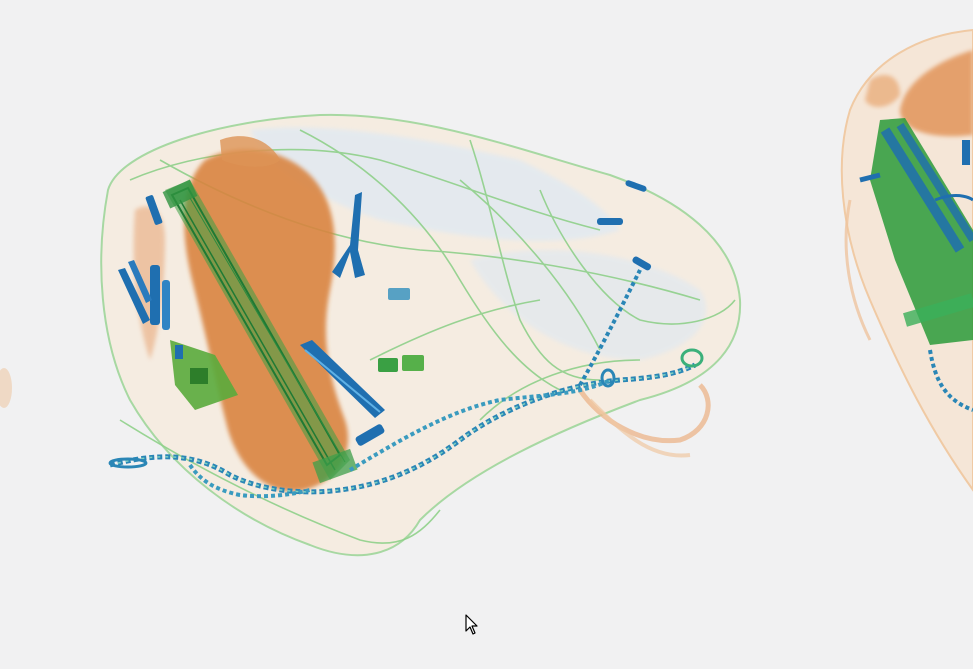 Image resolution: width=973 pixels, height=669 pixels. I want to click on edge-fragment, so click(6, 388).